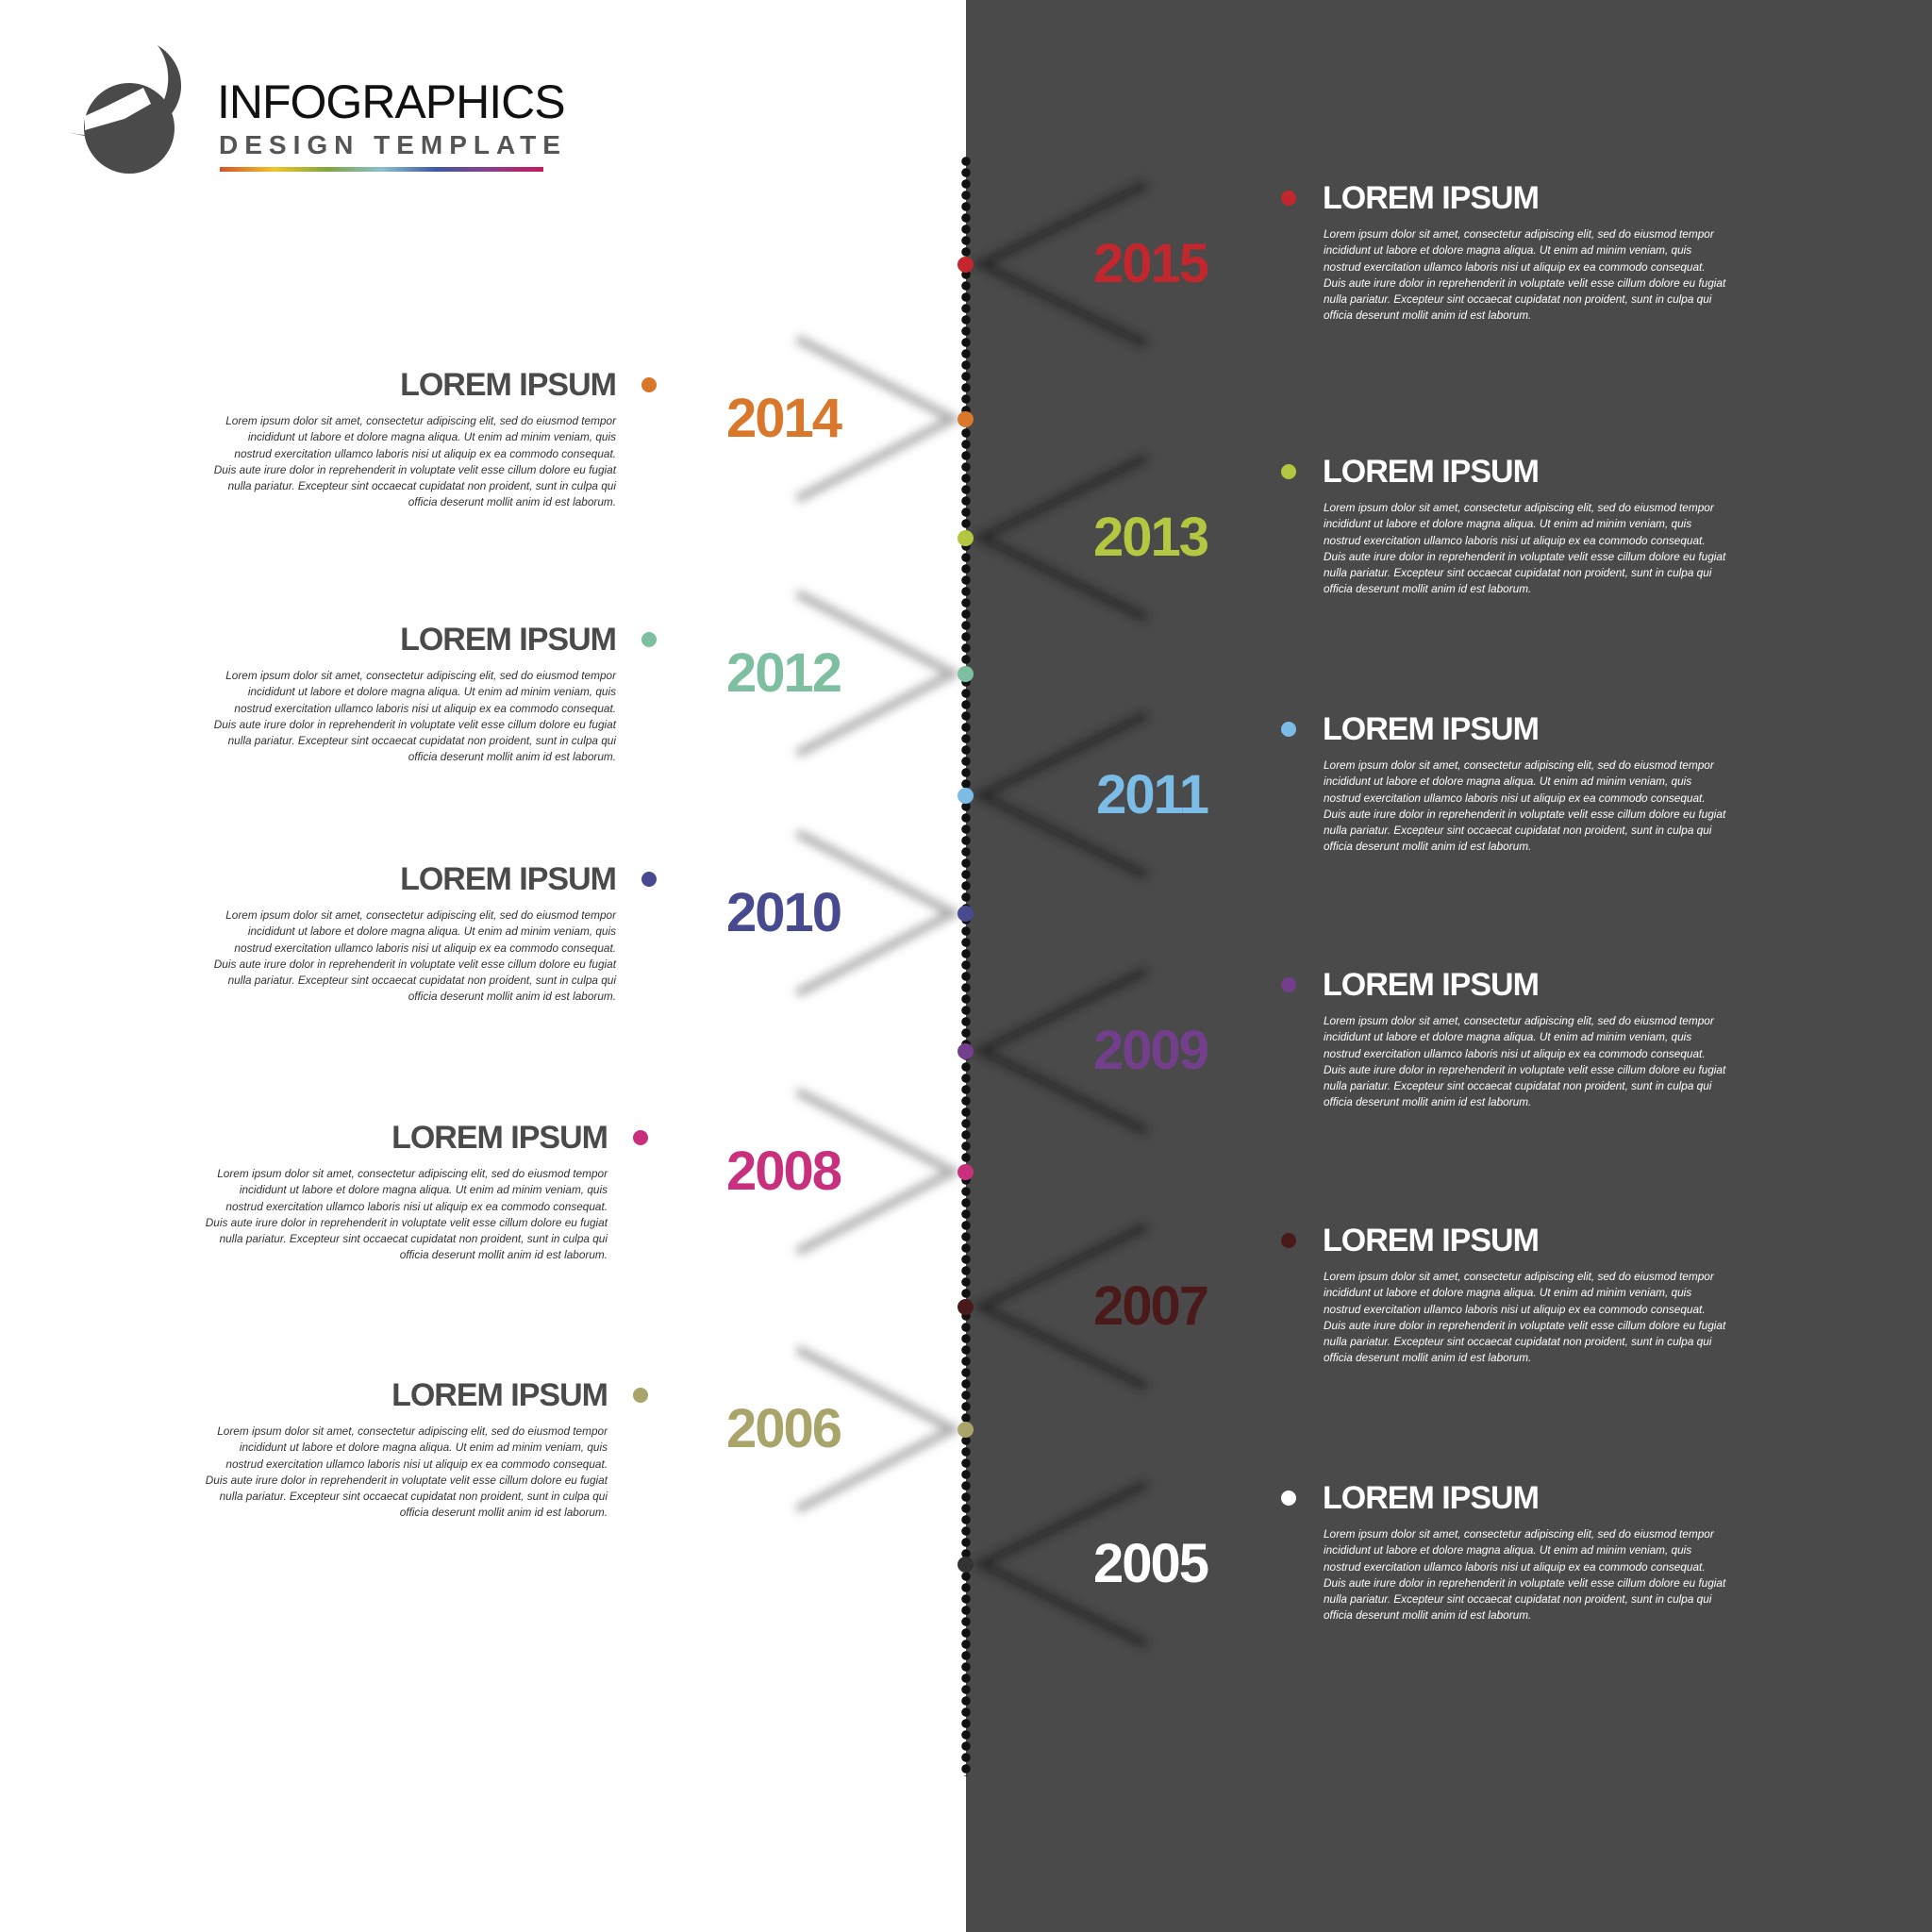  I want to click on year-label: 2007, so click(1150, 1306).